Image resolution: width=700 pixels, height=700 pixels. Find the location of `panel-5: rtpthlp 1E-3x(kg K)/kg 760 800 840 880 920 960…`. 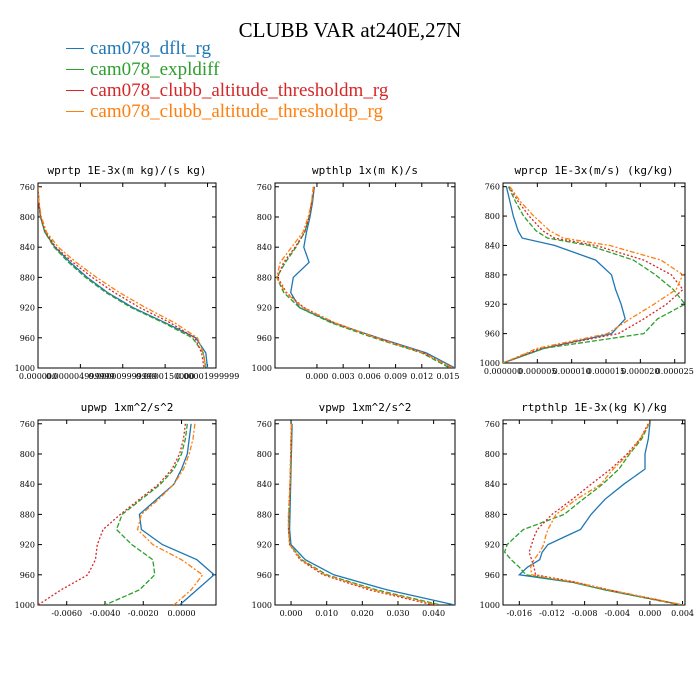

panel-5: rtpthlp 1E-3x(kg K)/kg 760 800 840 880 920 960… is located at coordinates (587, 509).